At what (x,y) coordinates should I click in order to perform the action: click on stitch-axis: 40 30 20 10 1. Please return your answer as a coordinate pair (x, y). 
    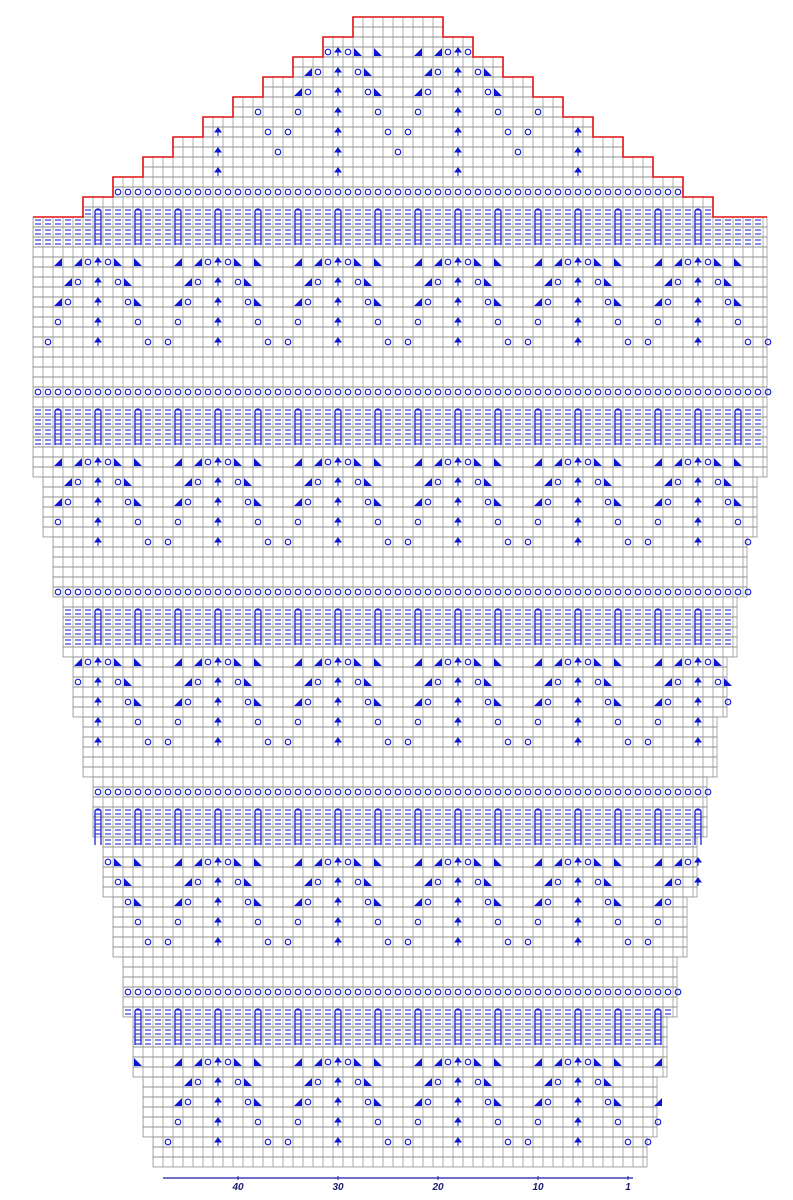
    Looking at the image, I should click on (398, 1184).